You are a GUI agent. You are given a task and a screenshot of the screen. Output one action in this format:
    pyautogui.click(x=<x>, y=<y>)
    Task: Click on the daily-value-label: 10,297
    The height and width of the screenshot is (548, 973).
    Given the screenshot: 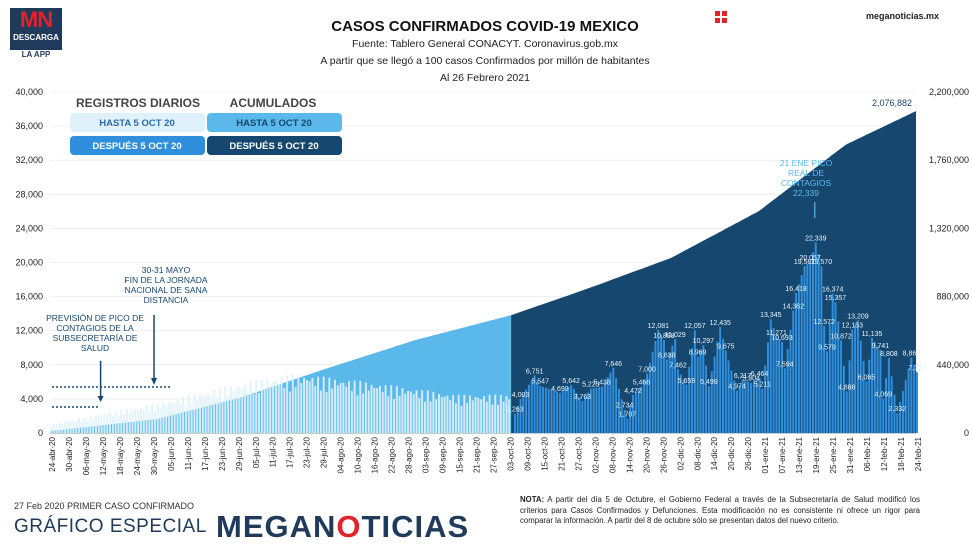 What is the action you would take?
    pyautogui.click(x=704, y=341)
    